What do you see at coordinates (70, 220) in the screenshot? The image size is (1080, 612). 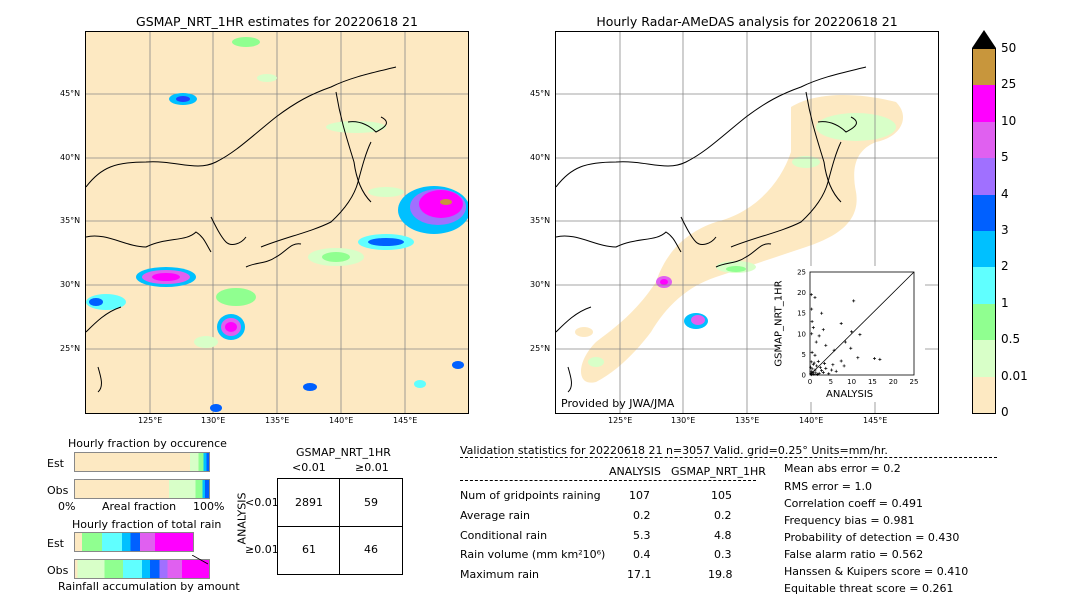 I see `left-lat-label: 35°N` at bounding box center [70, 220].